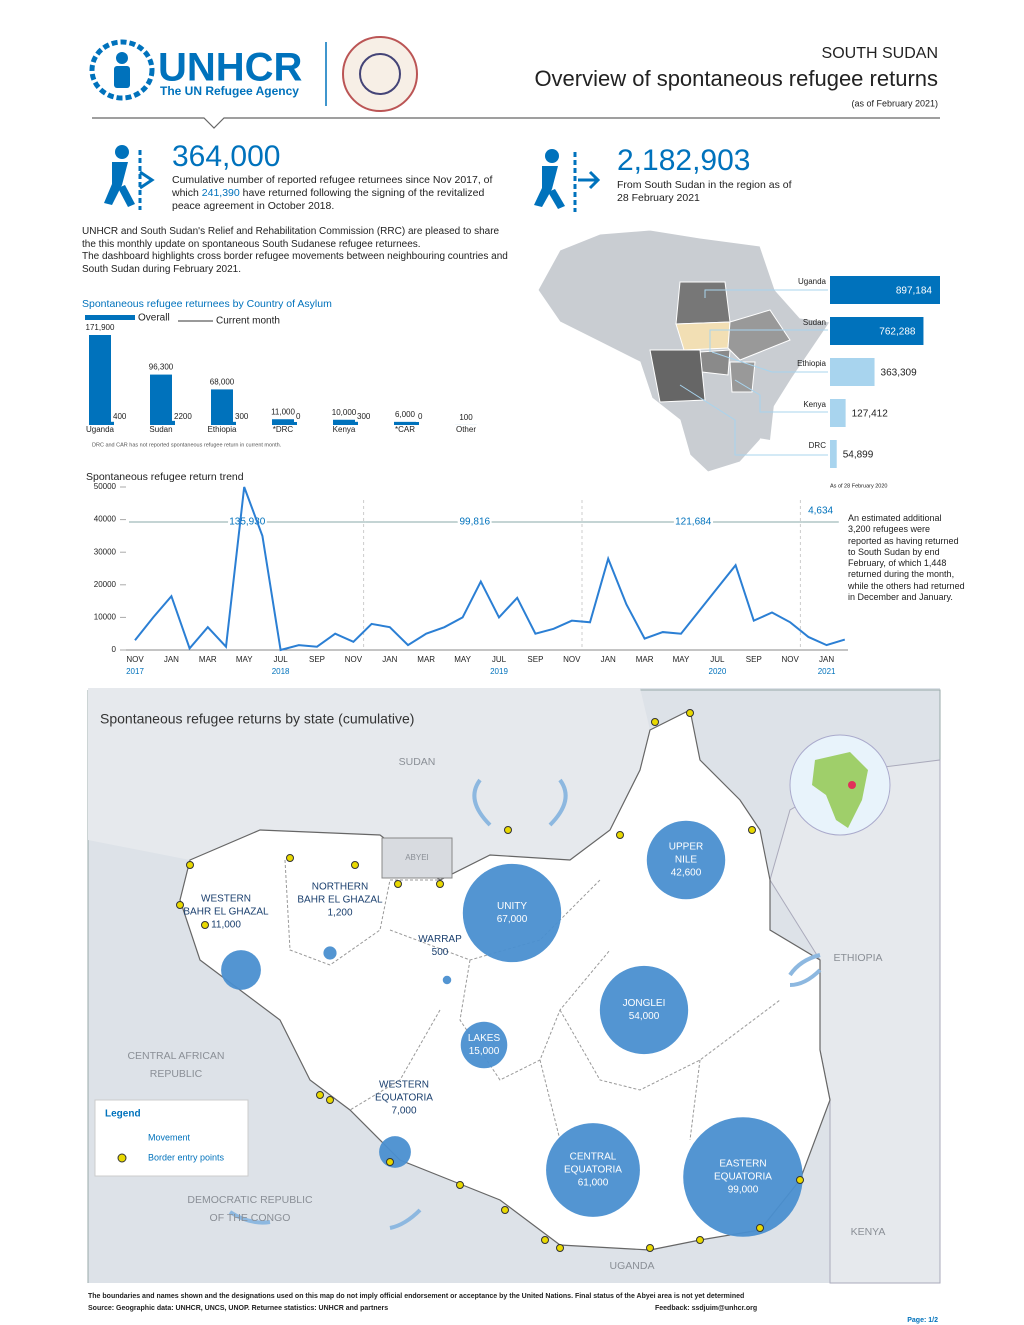 The width and height of the screenshot is (1024, 1325). I want to click on x-tick-label: SEP, so click(317, 659).